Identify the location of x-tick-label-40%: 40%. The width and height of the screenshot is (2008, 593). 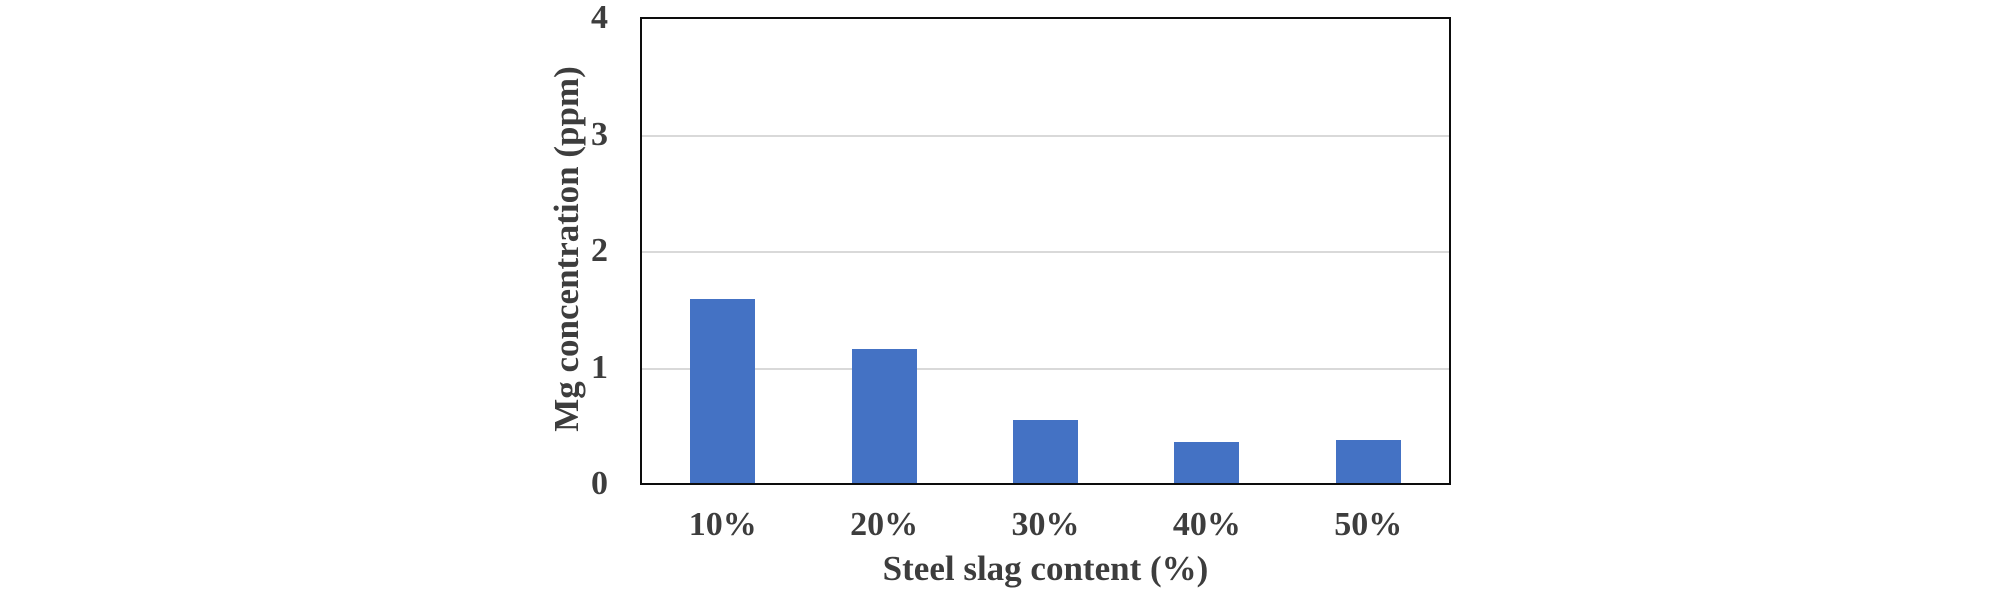
(1206, 524).